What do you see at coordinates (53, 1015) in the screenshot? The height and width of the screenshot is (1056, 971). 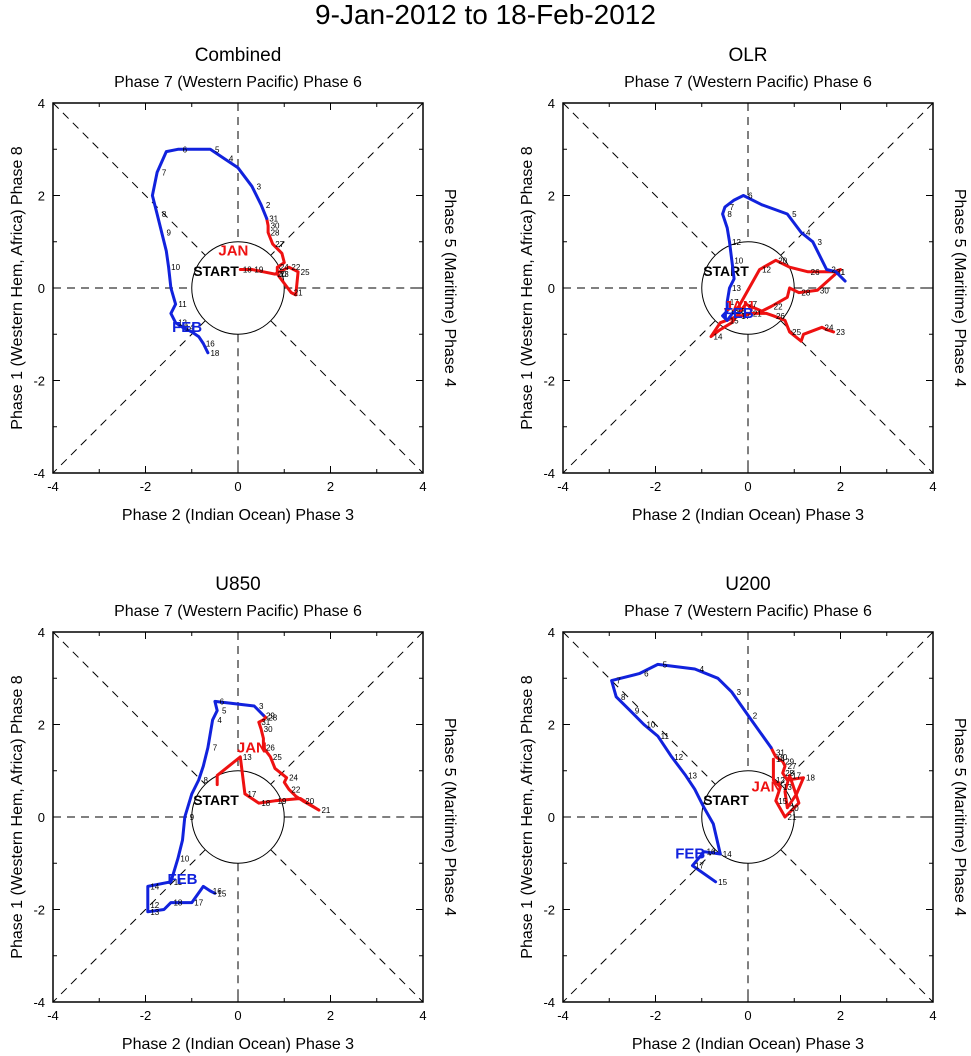 I see `x-tick-label: -4` at bounding box center [53, 1015].